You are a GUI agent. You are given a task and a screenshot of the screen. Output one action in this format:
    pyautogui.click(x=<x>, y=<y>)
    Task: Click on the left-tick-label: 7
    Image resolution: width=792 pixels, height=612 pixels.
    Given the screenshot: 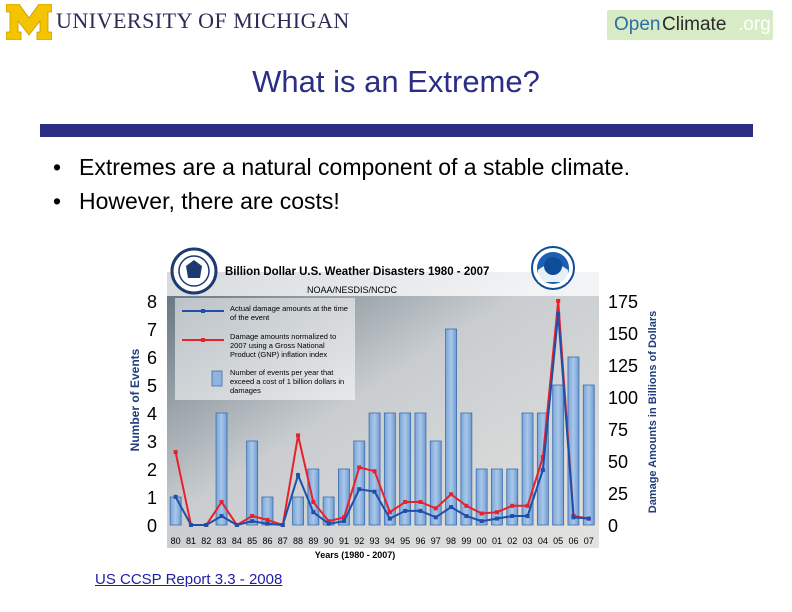 What is the action you would take?
    pyautogui.click(x=152, y=330)
    